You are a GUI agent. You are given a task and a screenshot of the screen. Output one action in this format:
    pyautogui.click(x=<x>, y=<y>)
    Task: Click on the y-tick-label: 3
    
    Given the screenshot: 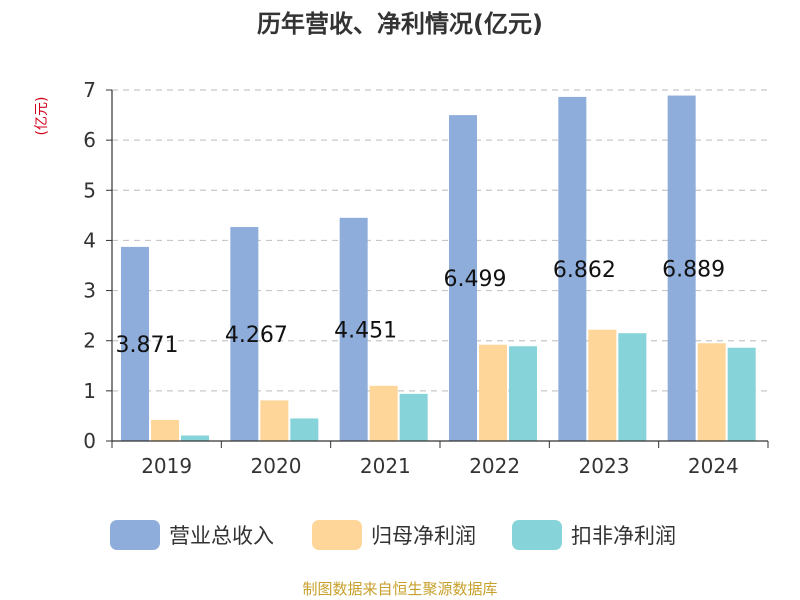 What is the action you would take?
    pyautogui.click(x=89, y=291)
    